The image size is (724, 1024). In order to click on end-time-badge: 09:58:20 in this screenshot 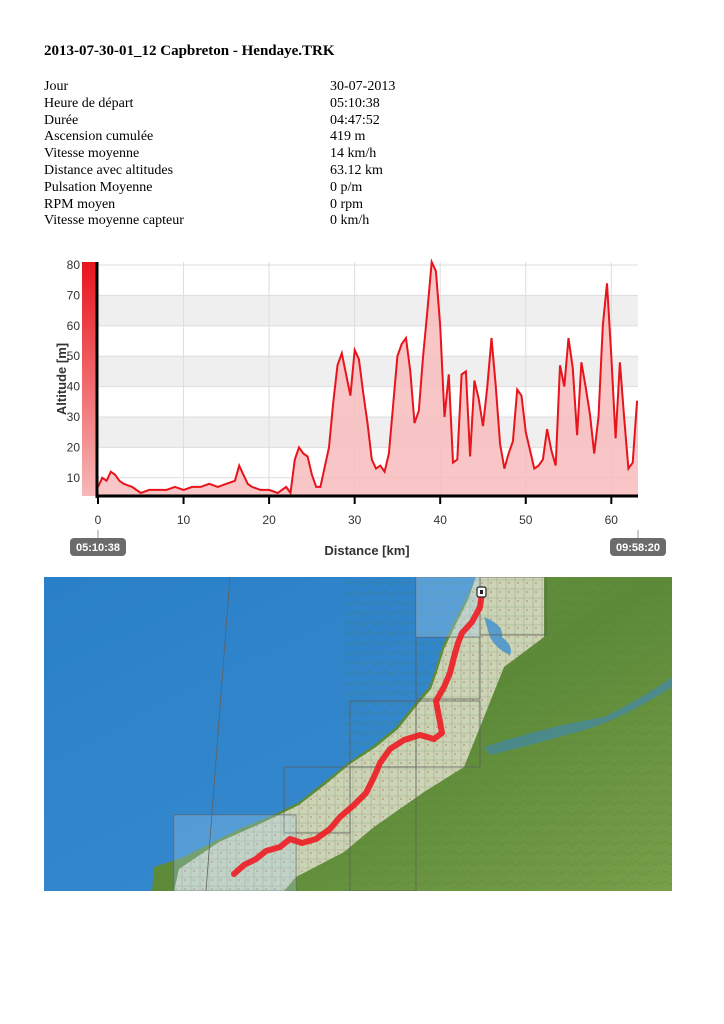, I will do `click(638, 543)`.